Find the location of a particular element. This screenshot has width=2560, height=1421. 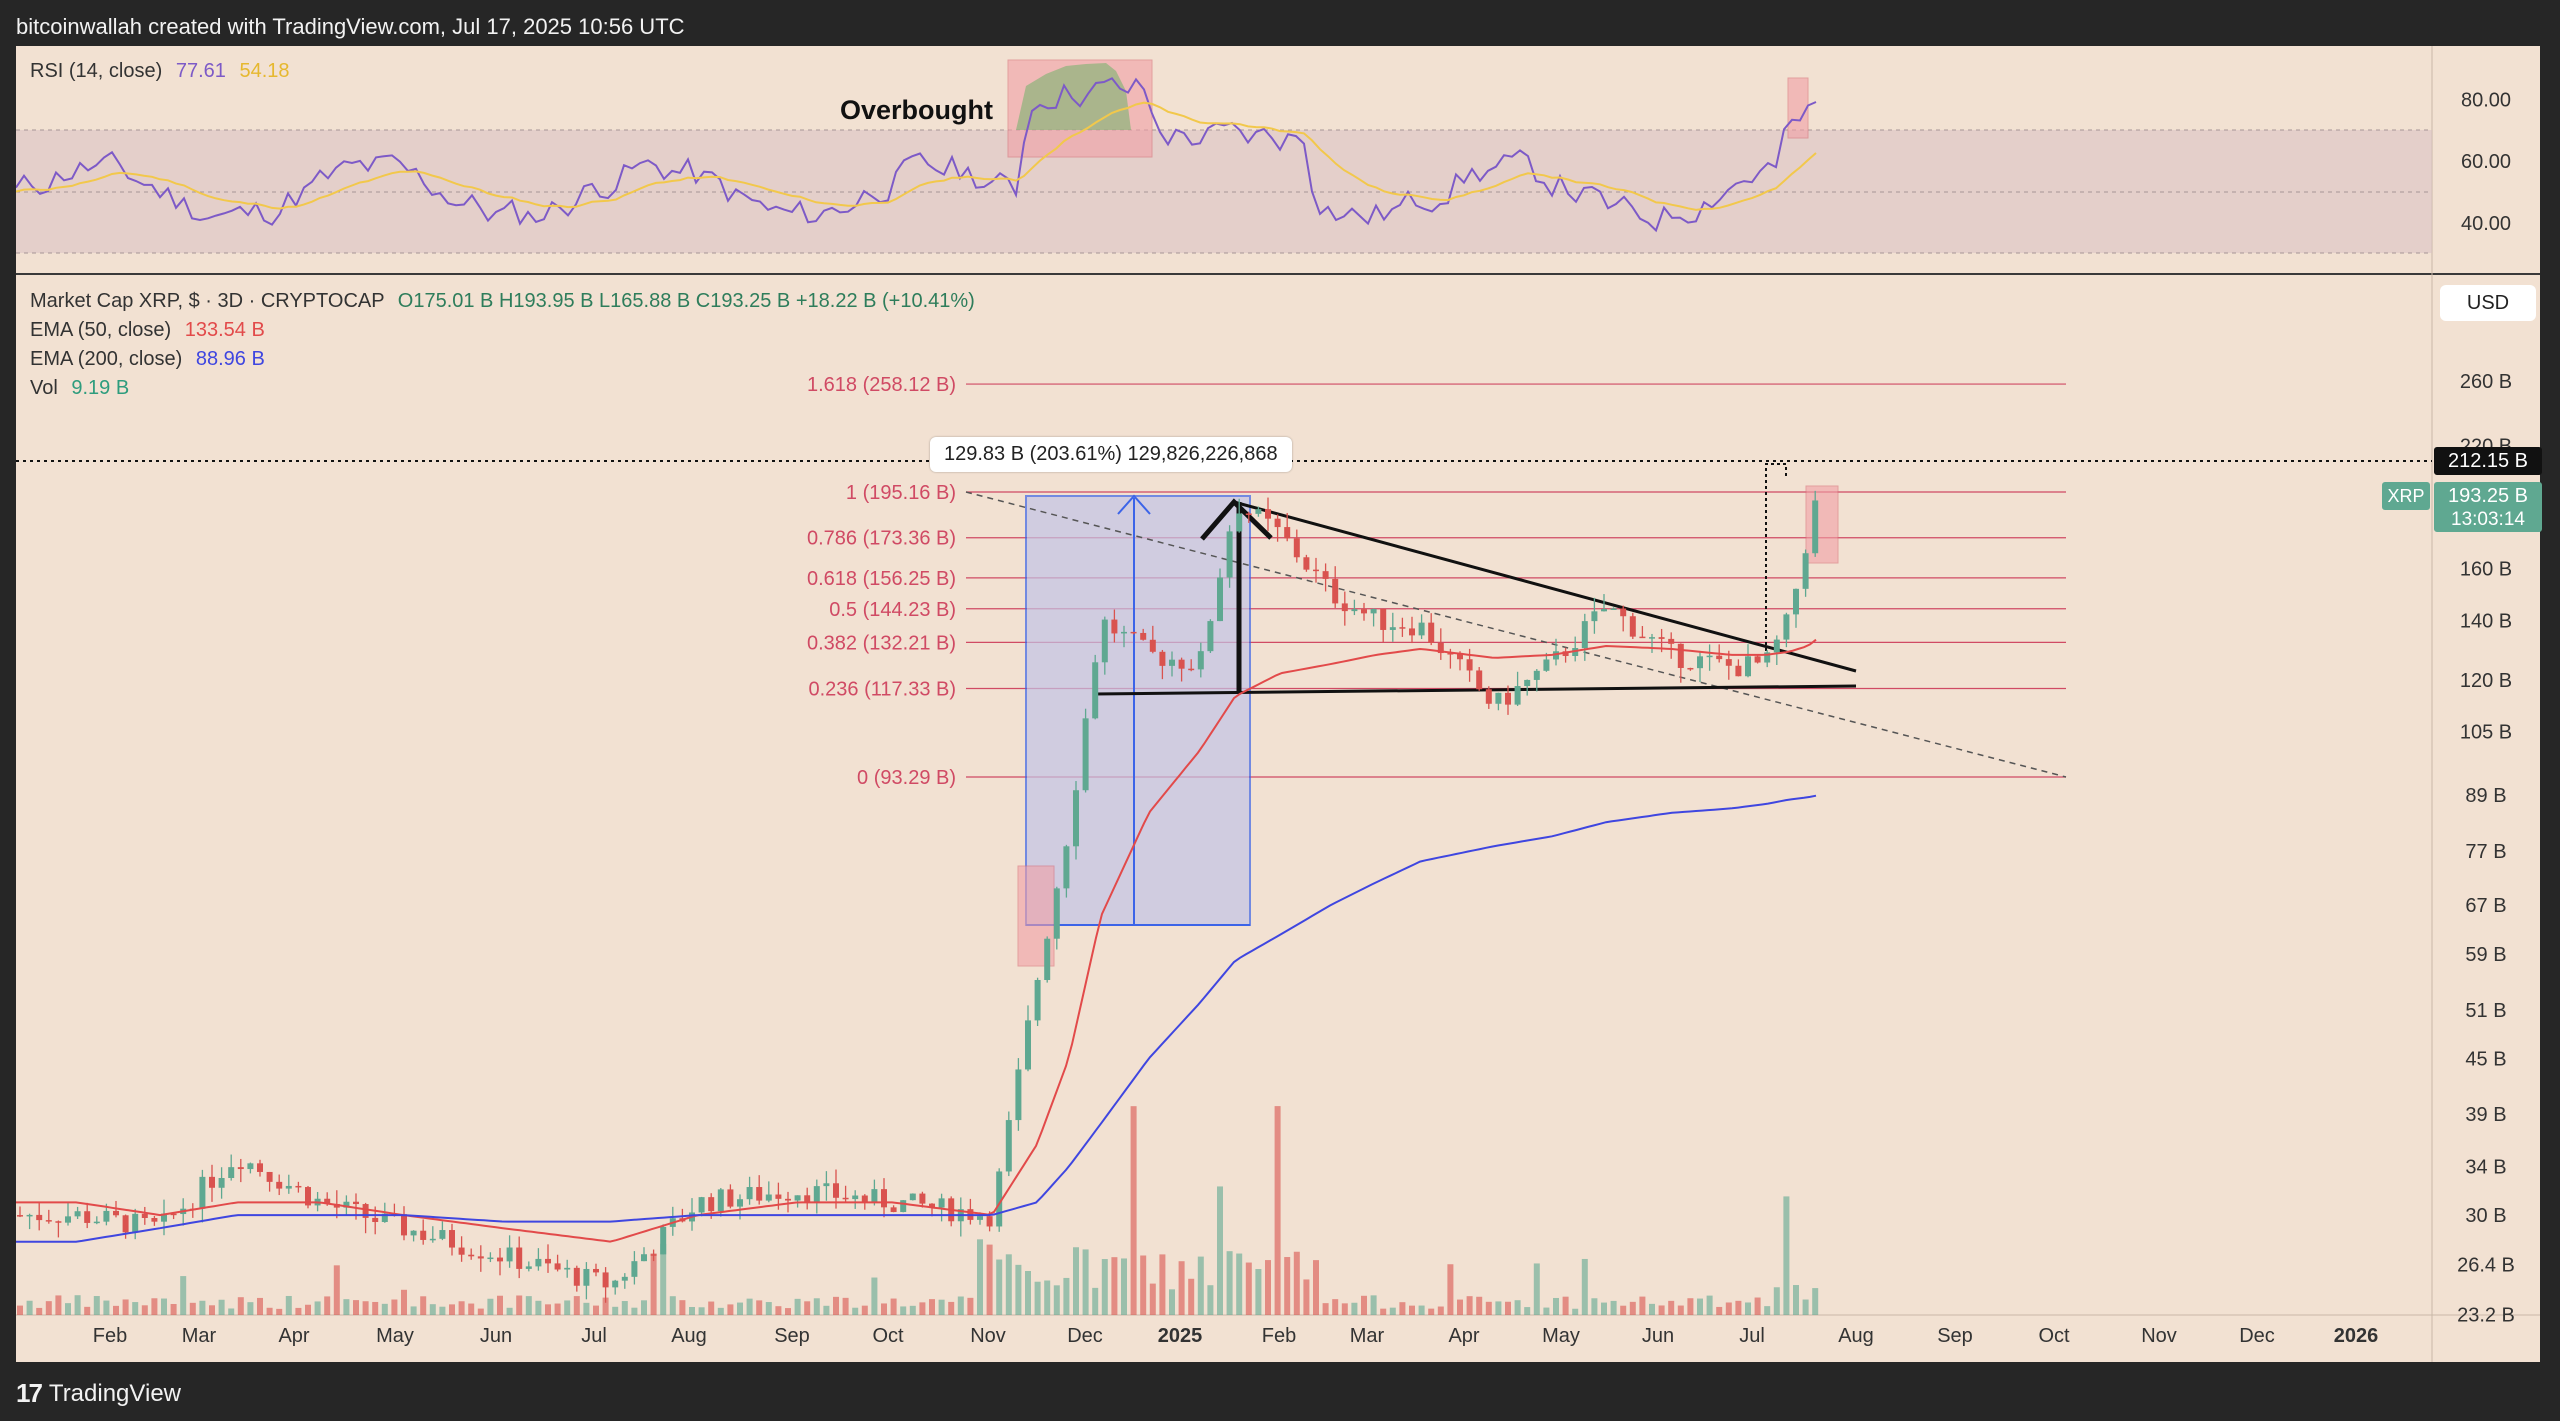

volume-legend-label: Vol is located at coordinates (44, 388).